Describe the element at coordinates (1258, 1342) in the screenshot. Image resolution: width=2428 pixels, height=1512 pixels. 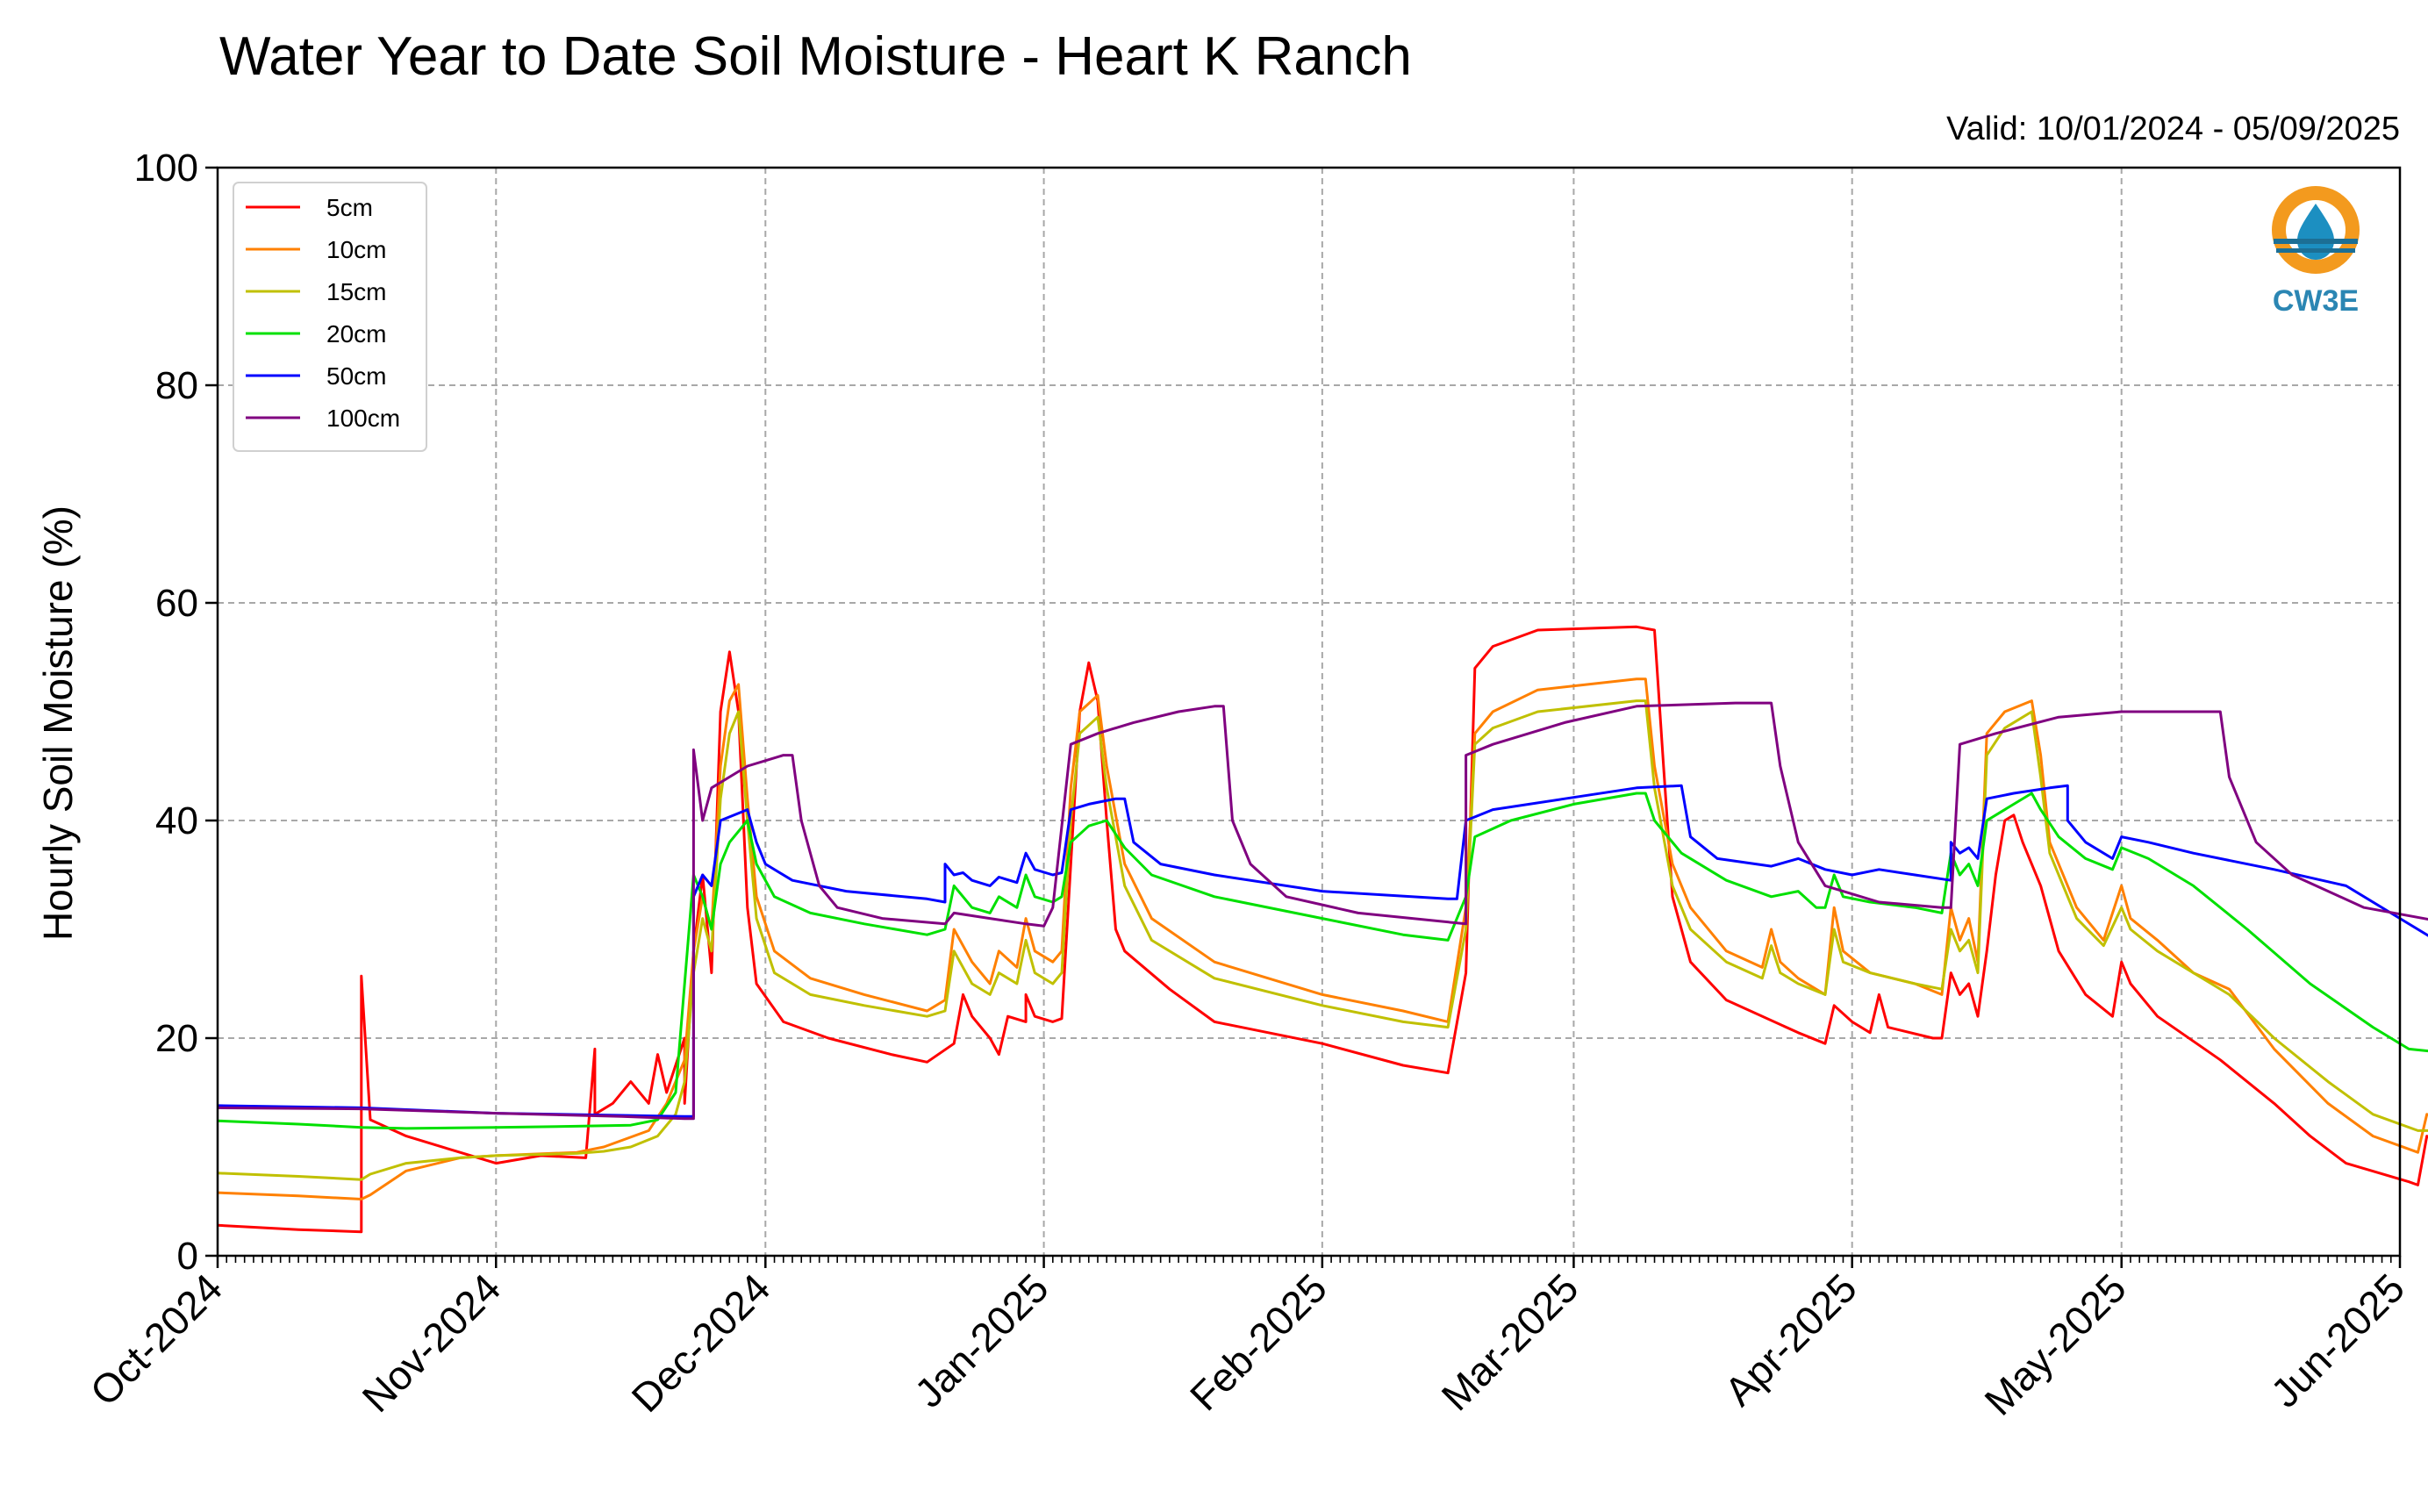
I see `x-tick-label: Feb-2025` at that location.